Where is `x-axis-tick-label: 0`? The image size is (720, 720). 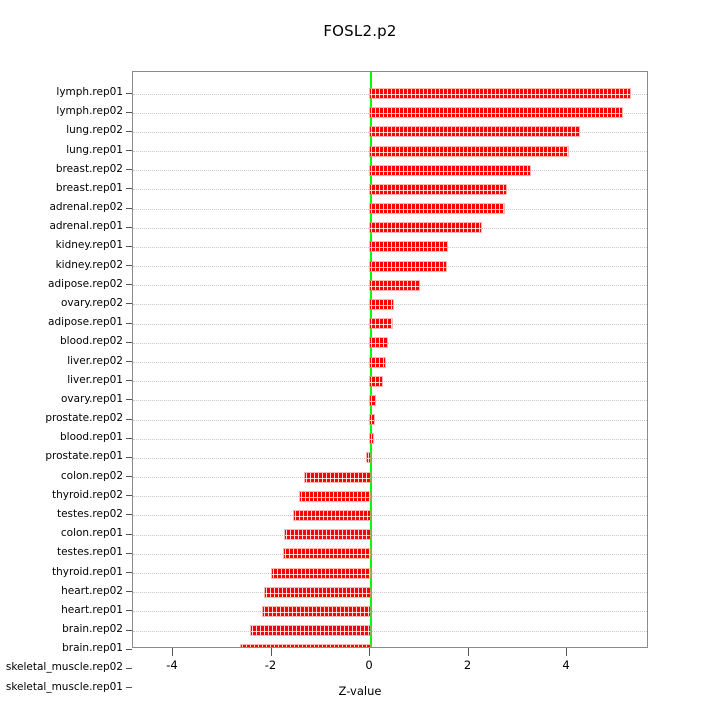 x-axis-tick-label: 0 is located at coordinates (369, 665).